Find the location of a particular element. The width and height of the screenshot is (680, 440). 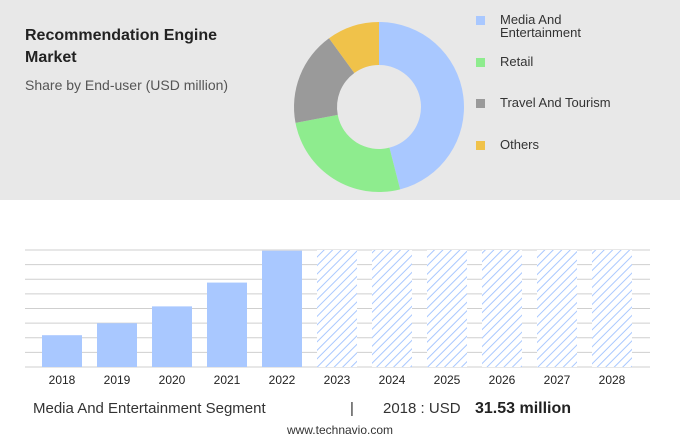

donut-chart is located at coordinates (379, 107).